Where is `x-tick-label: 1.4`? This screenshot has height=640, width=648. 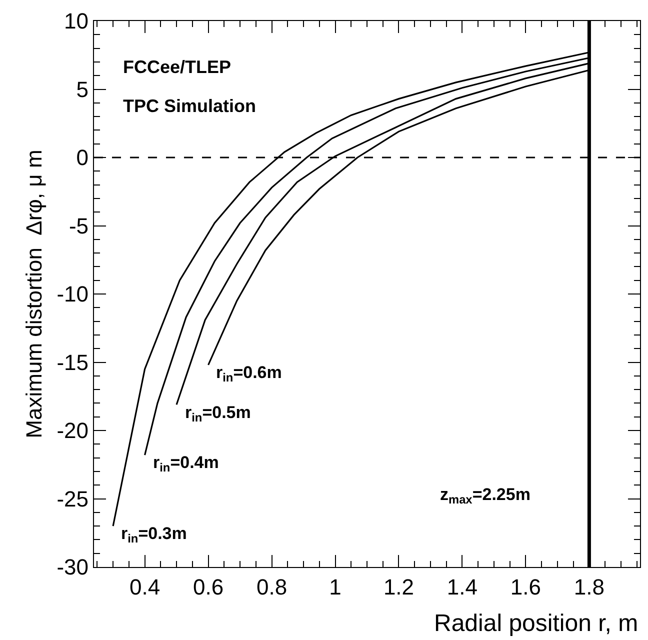
x-tick-label: 1.4 is located at coordinates (462, 587).